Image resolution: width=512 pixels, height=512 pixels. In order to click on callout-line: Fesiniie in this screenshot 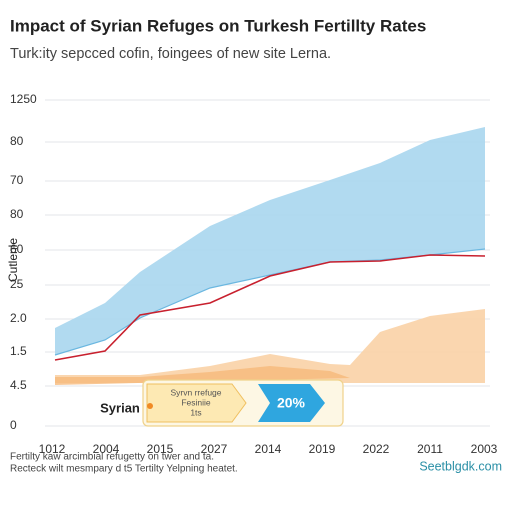, I will do `click(196, 402)`.